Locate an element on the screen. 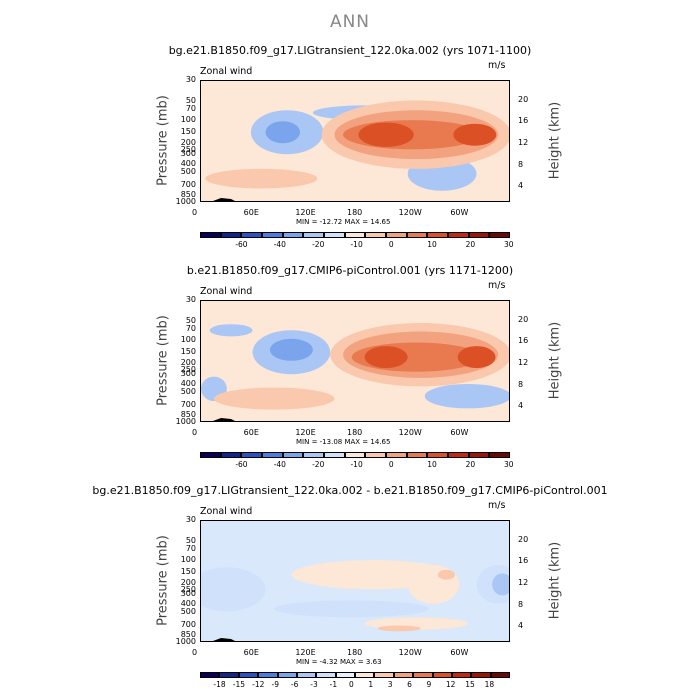 This screenshot has height=700, width=700. colorbar-label: -15 is located at coordinates (238, 684).